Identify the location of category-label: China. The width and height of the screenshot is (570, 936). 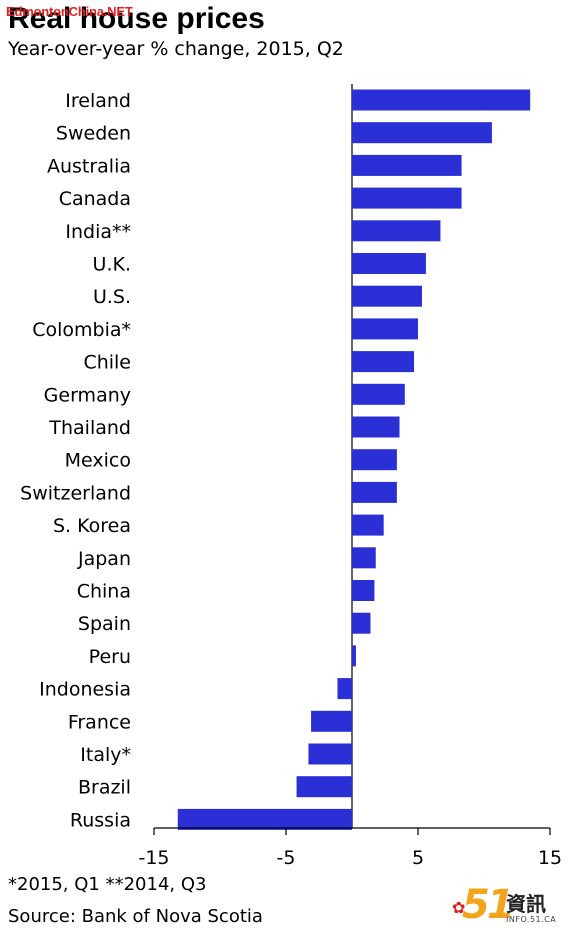
(104, 592).